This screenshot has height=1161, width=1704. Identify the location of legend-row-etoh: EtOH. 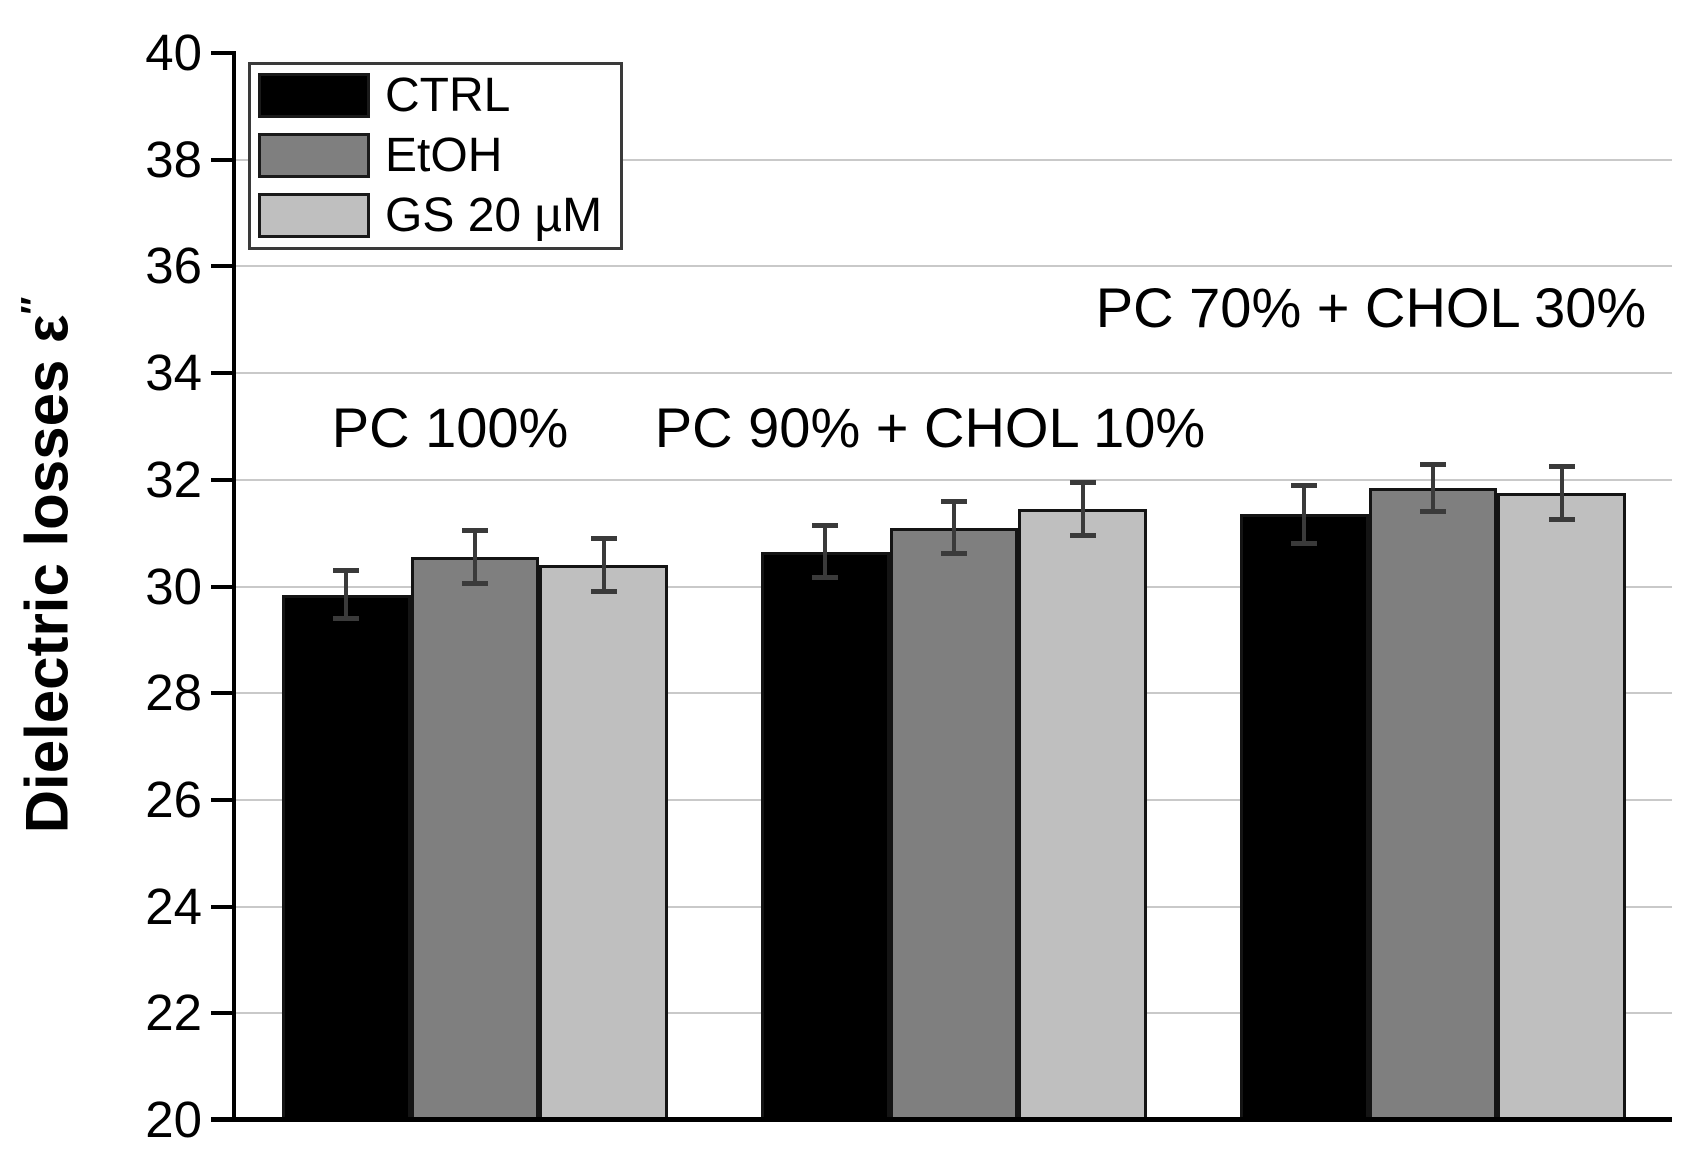
(434, 155).